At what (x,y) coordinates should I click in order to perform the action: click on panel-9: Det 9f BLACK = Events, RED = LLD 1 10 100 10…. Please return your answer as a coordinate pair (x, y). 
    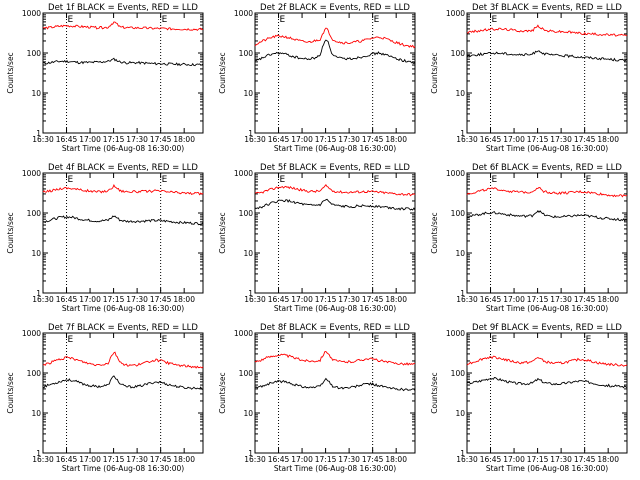
    Looking at the image, I should click on (529, 398).